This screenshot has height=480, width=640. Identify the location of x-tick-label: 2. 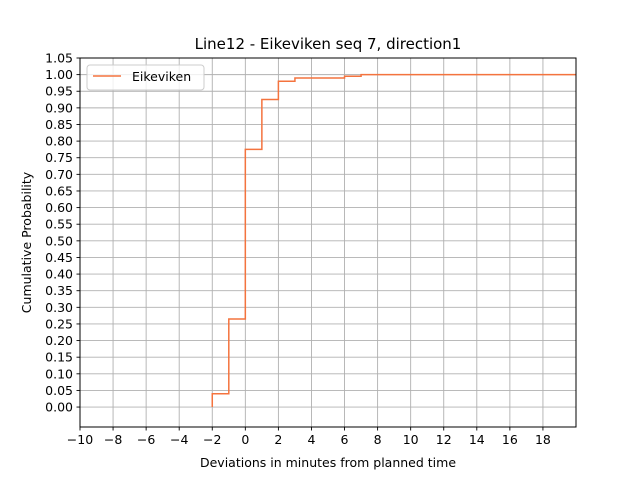
(278, 439).